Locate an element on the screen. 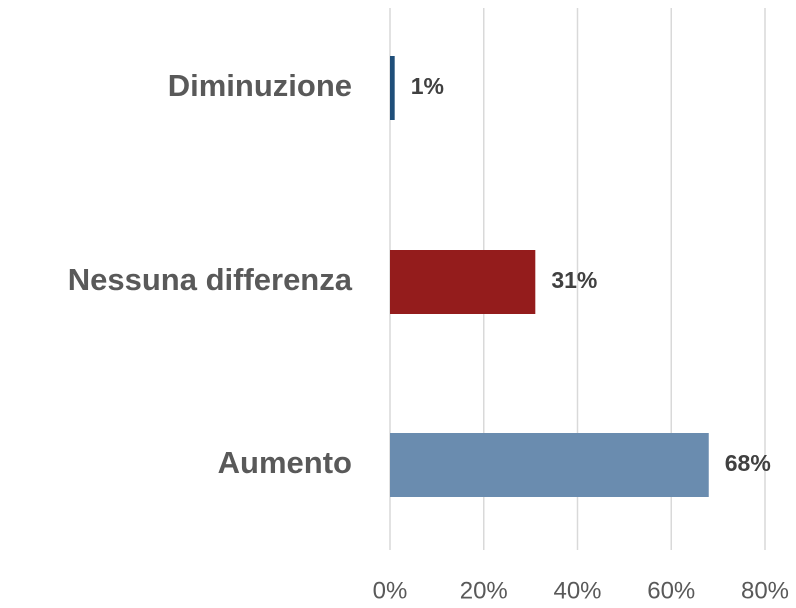 This screenshot has width=796, height=608. category-label: Nessuna differenza is located at coordinates (210, 279).